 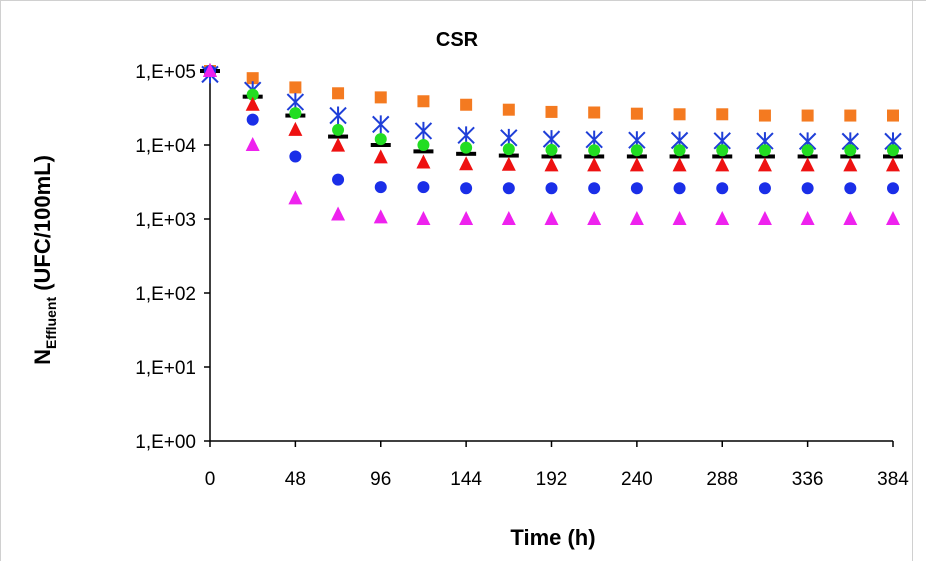 What do you see at coordinates (893, 479) in the screenshot?
I see `x-tick-label: 384` at bounding box center [893, 479].